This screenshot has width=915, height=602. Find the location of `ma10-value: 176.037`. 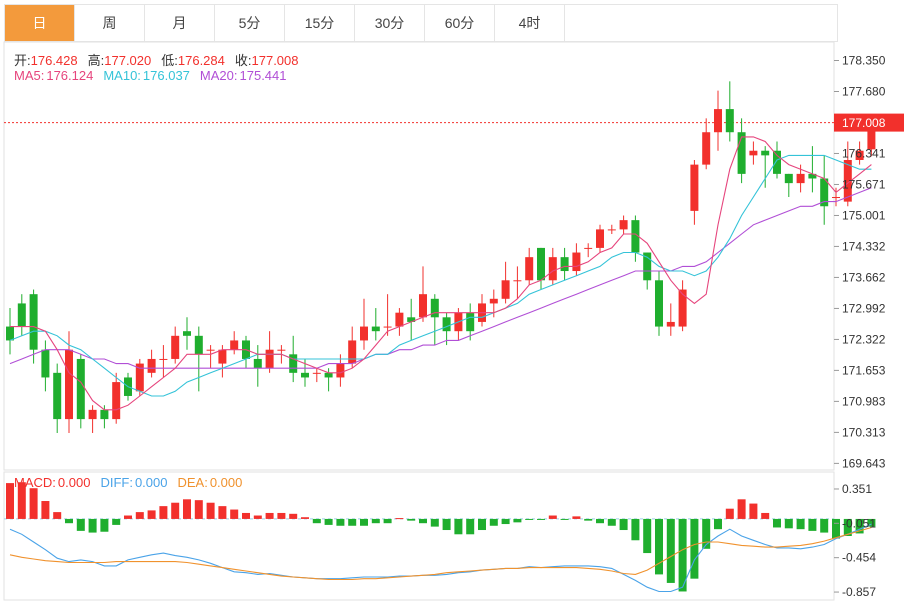

ma10-value: 176.037 is located at coordinates (166, 75).